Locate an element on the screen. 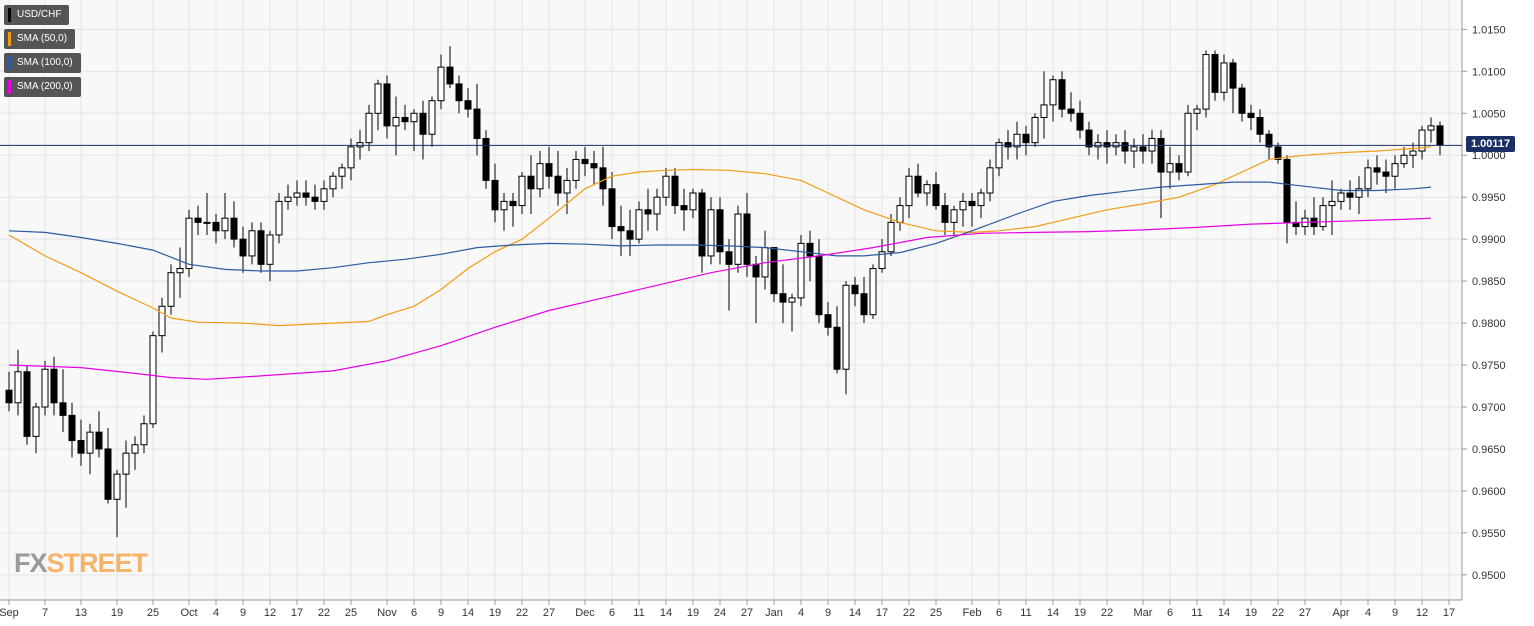 Image resolution: width=1534 pixels, height=626 pixels. legend-label: SMA (50,0) is located at coordinates (42, 38).